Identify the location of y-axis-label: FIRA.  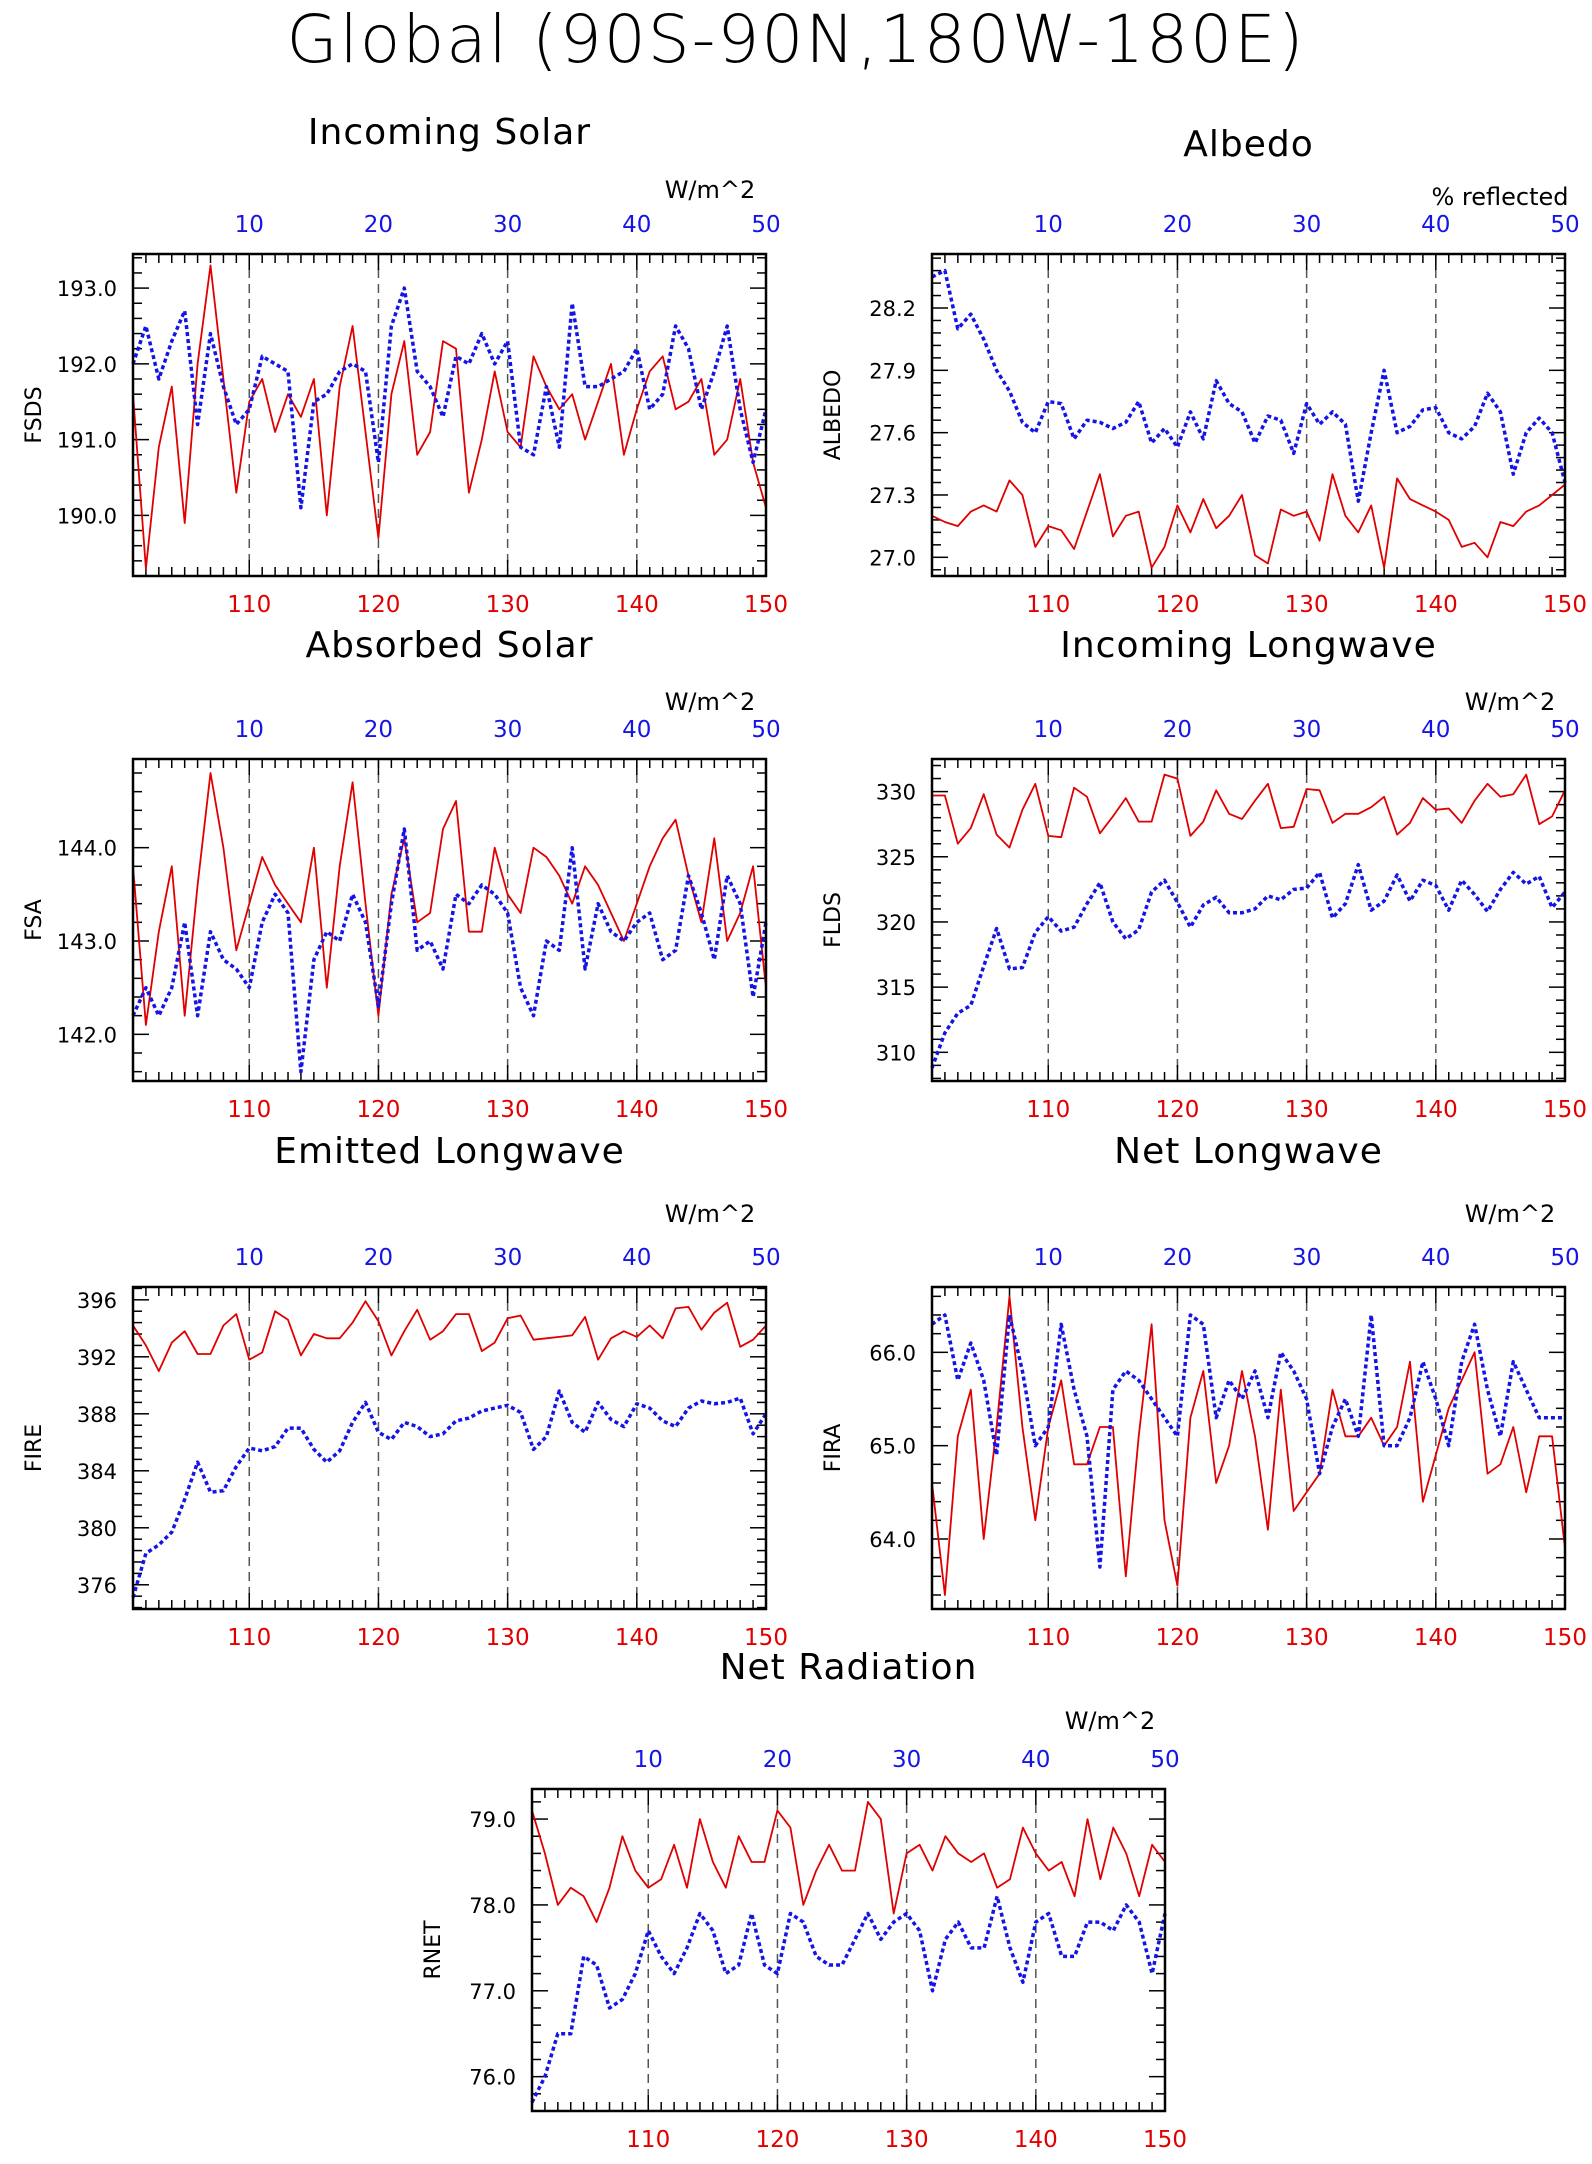
(833, 1448).